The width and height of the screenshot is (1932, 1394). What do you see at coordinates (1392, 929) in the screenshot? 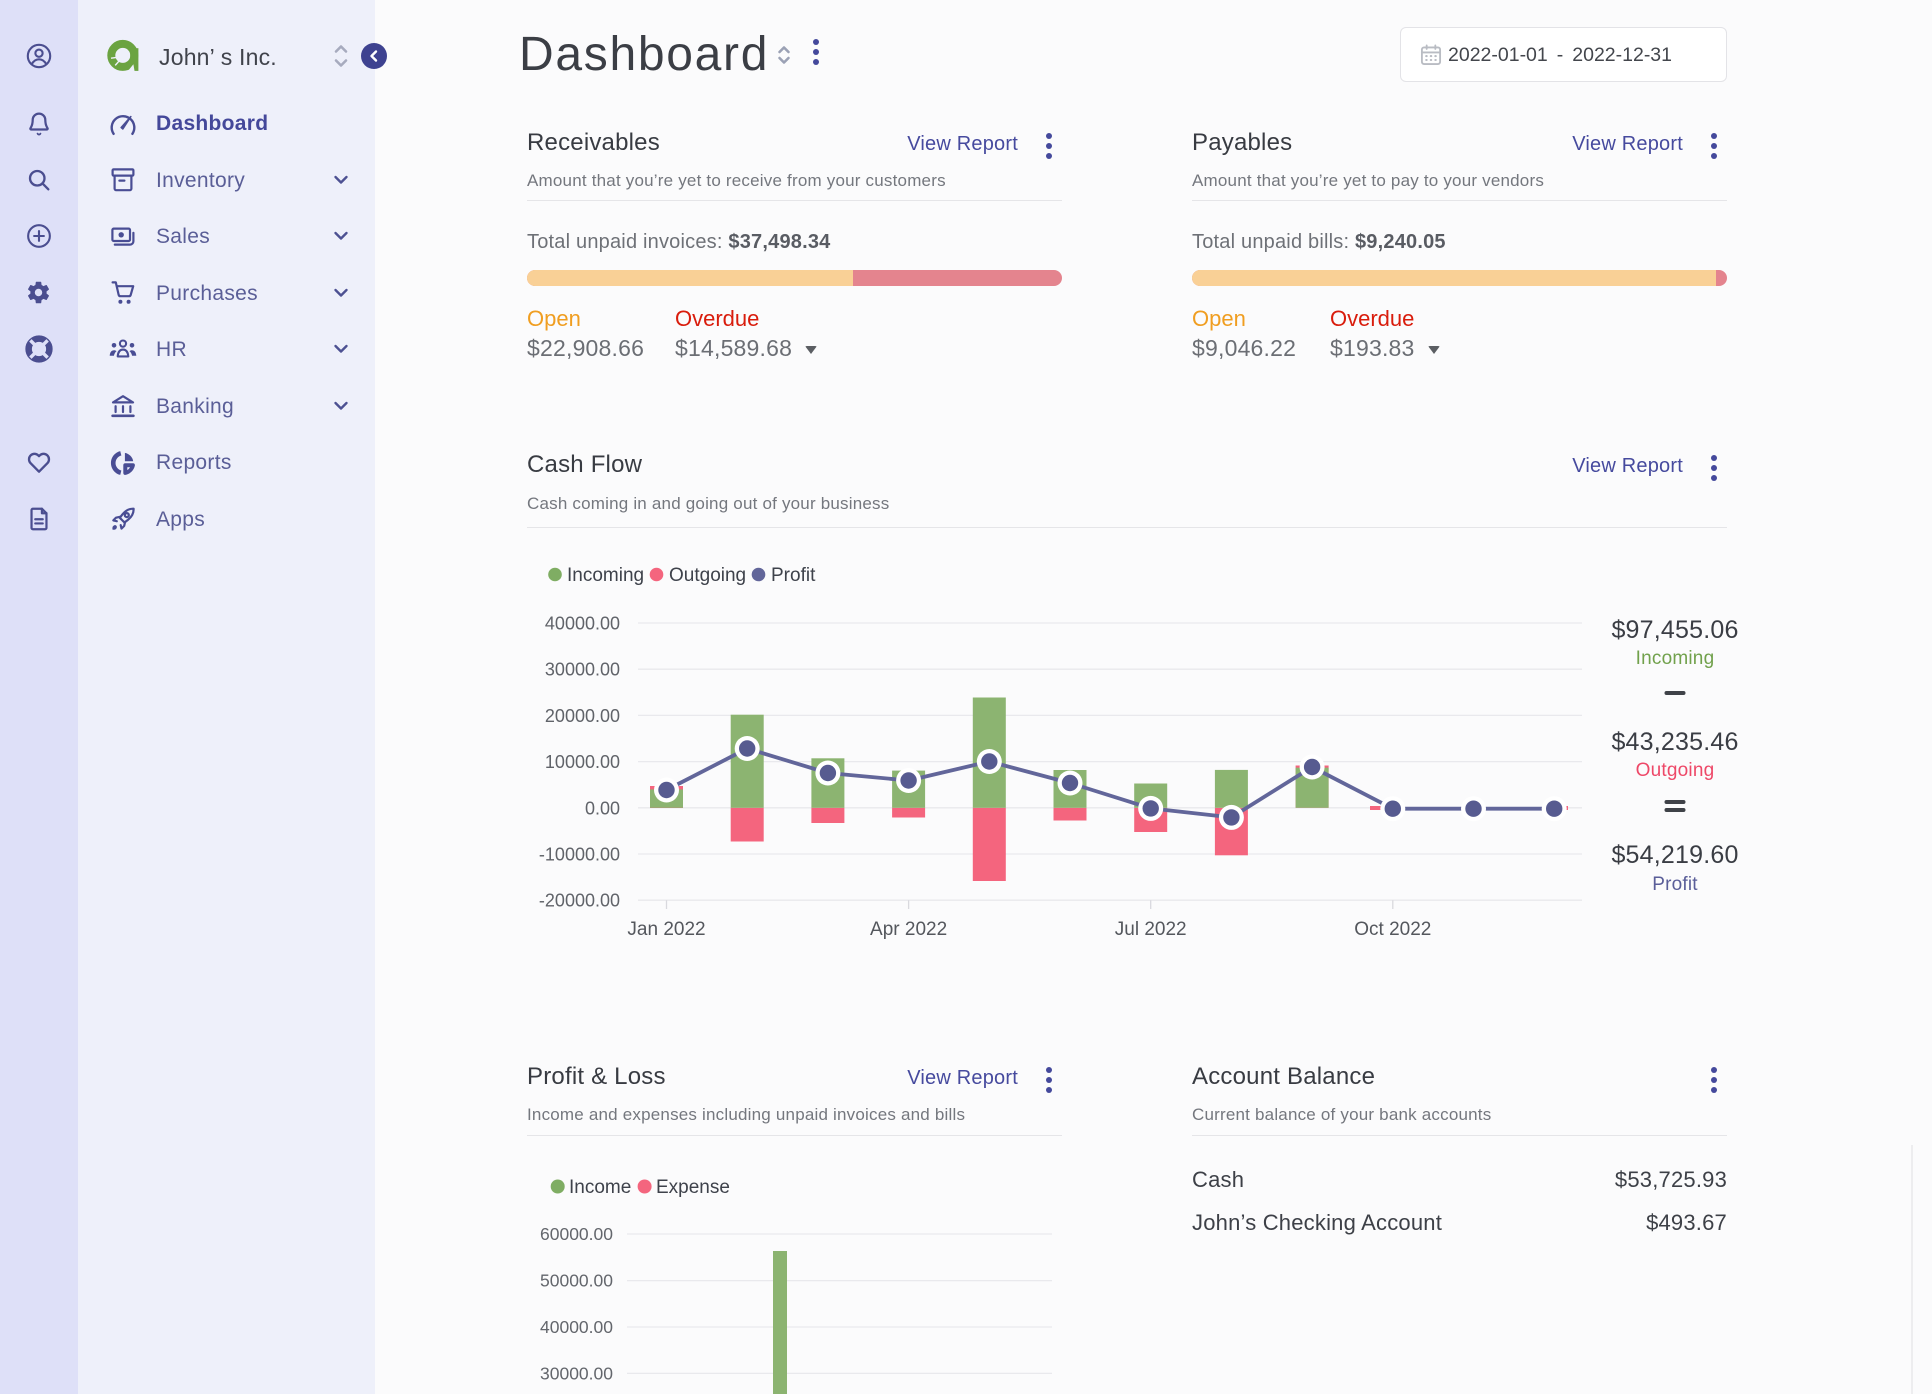
I see `svg-text: Oct 2022` at bounding box center [1392, 929].